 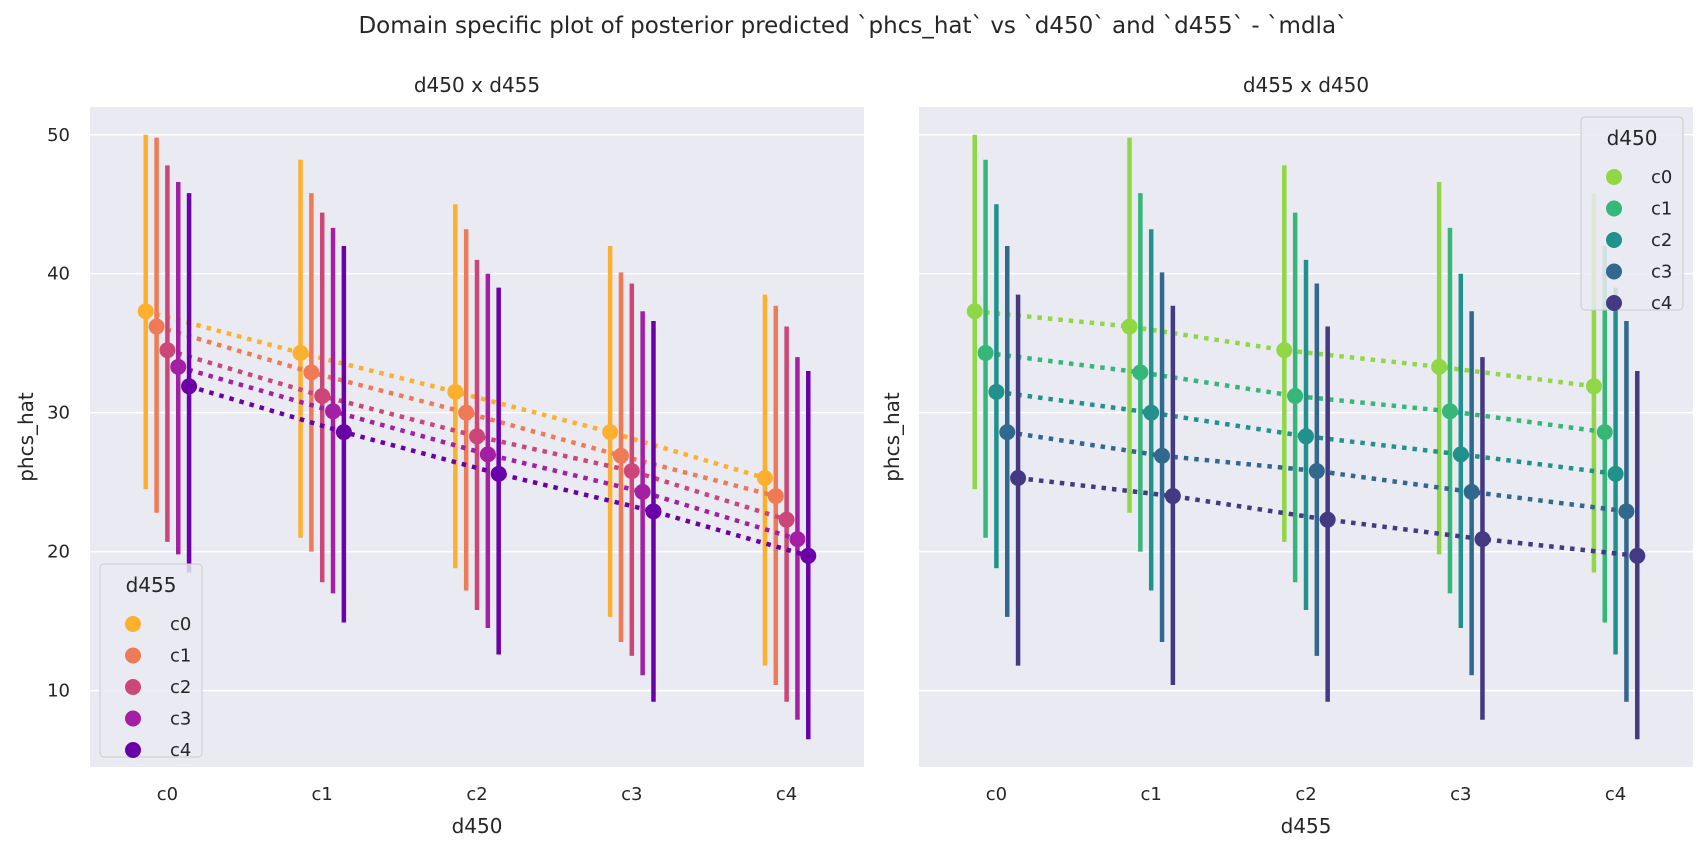 What do you see at coordinates (477, 85) in the screenshot?
I see `subplot-title: d450 x d455` at bounding box center [477, 85].